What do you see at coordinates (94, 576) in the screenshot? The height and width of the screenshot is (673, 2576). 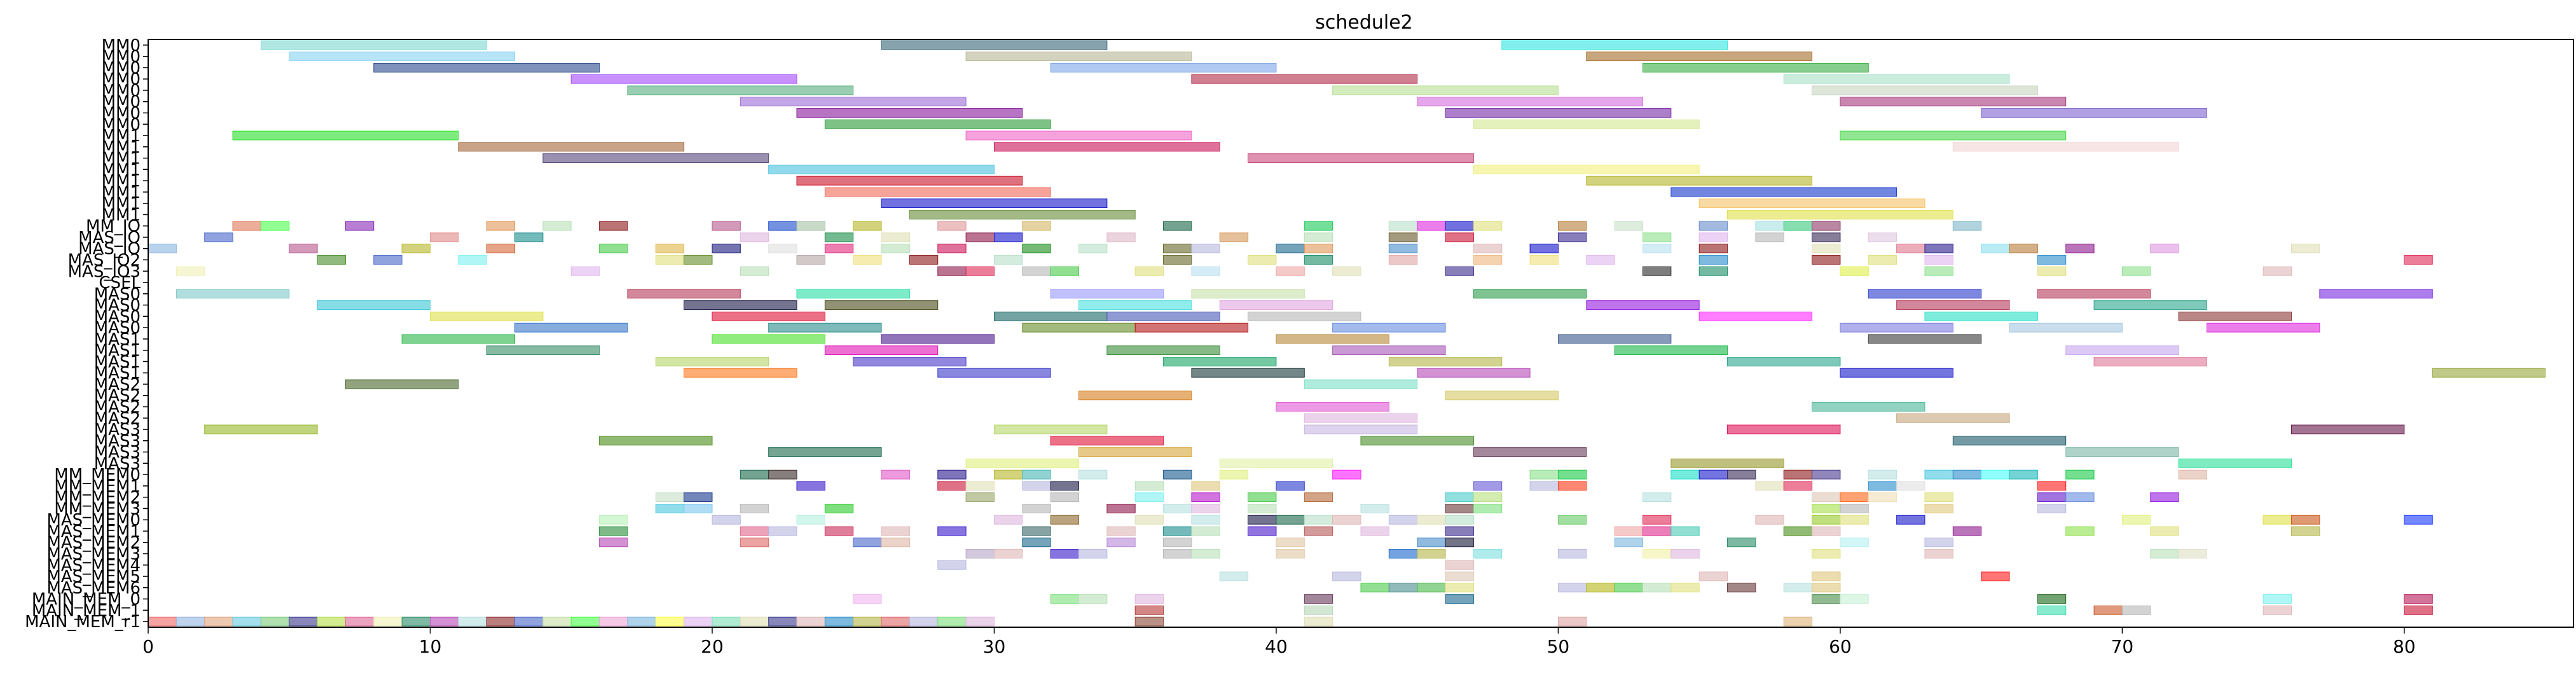 I see `y-tick-label: MAS_MEM5` at bounding box center [94, 576].